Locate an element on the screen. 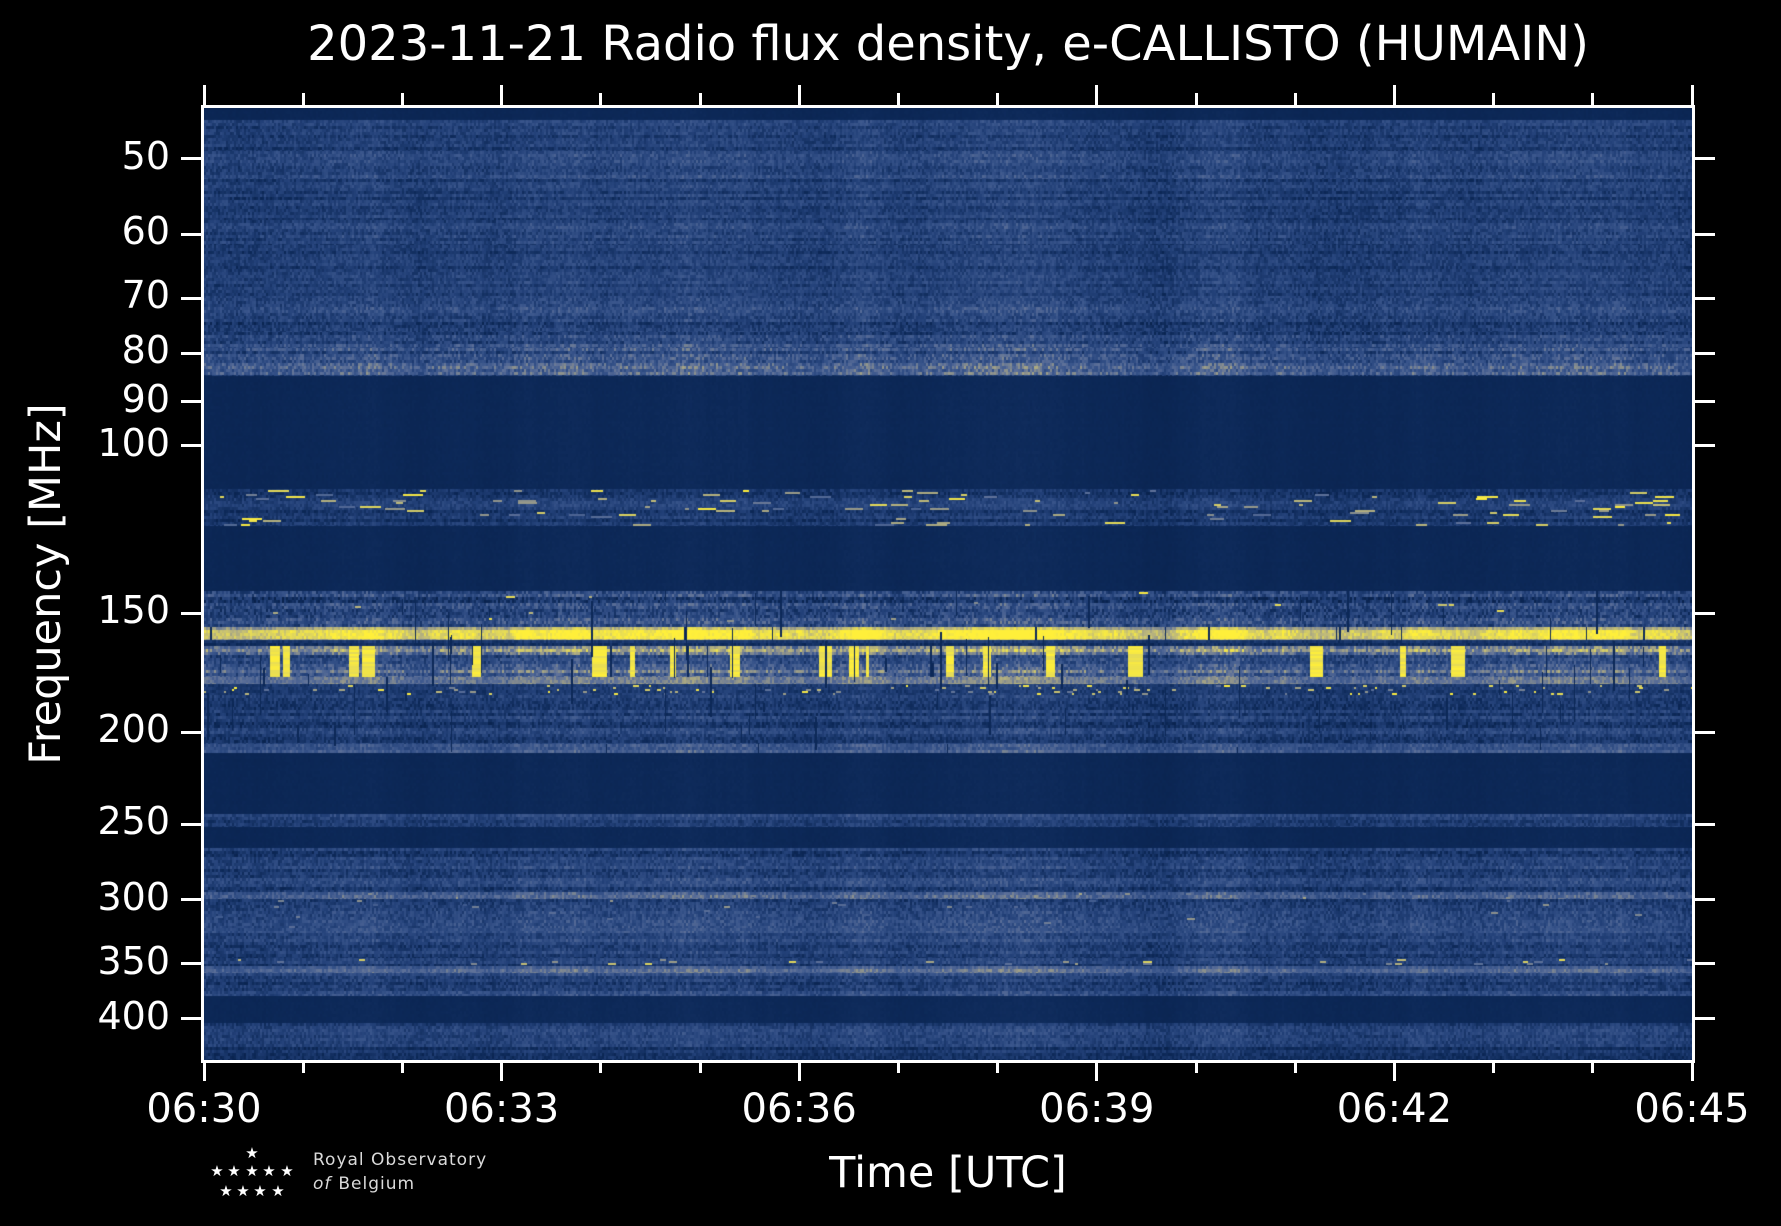 The height and width of the screenshot is (1226, 1781). x-tick-label: 06:42 is located at coordinates (1394, 1109).